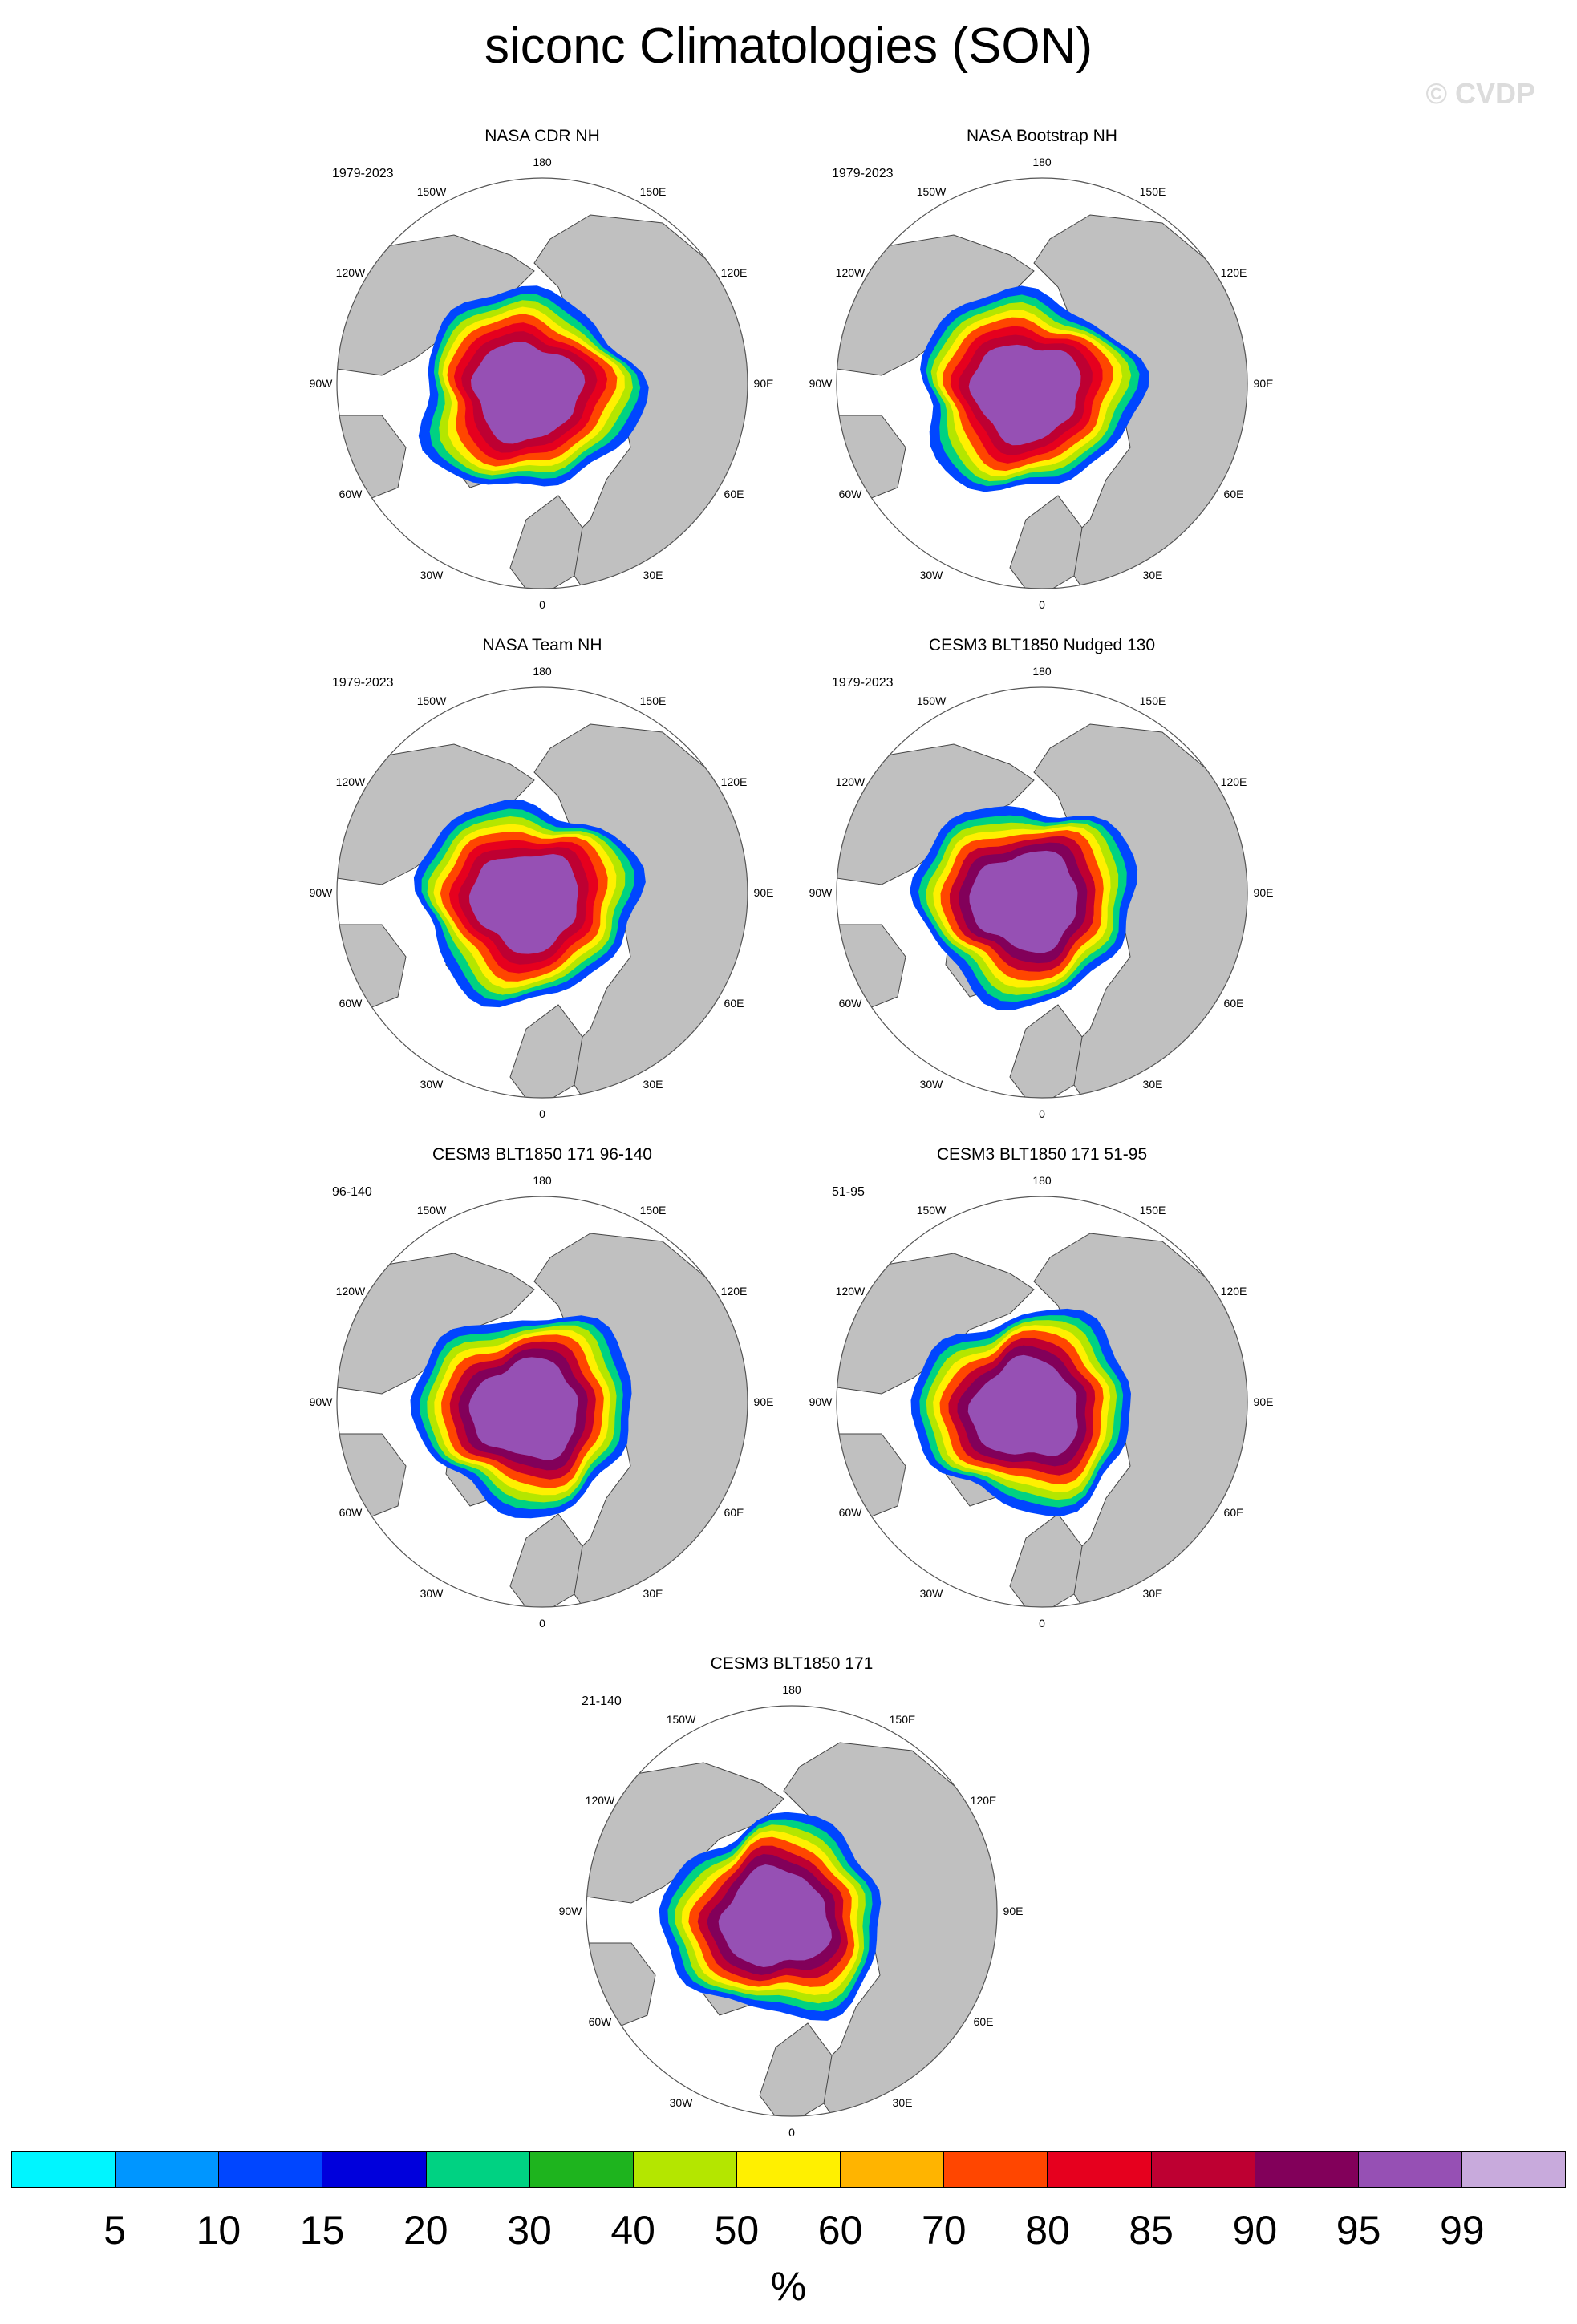 The height and width of the screenshot is (2324, 1577). Describe the element at coordinates (944, 2230) in the screenshot. I see `colorbar-tick-label: 70` at that location.